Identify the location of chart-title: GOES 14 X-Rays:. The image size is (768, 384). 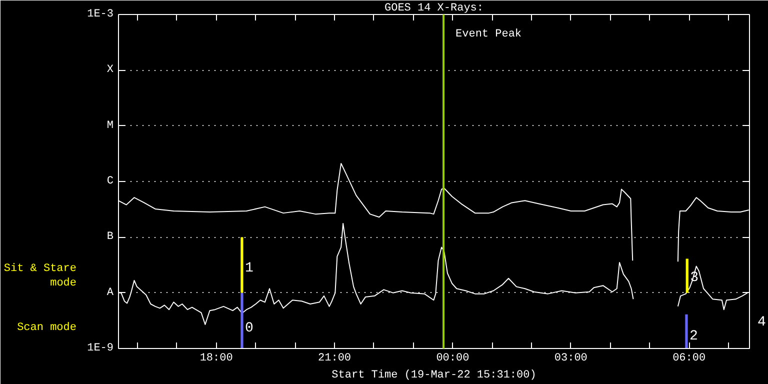
(434, 8).